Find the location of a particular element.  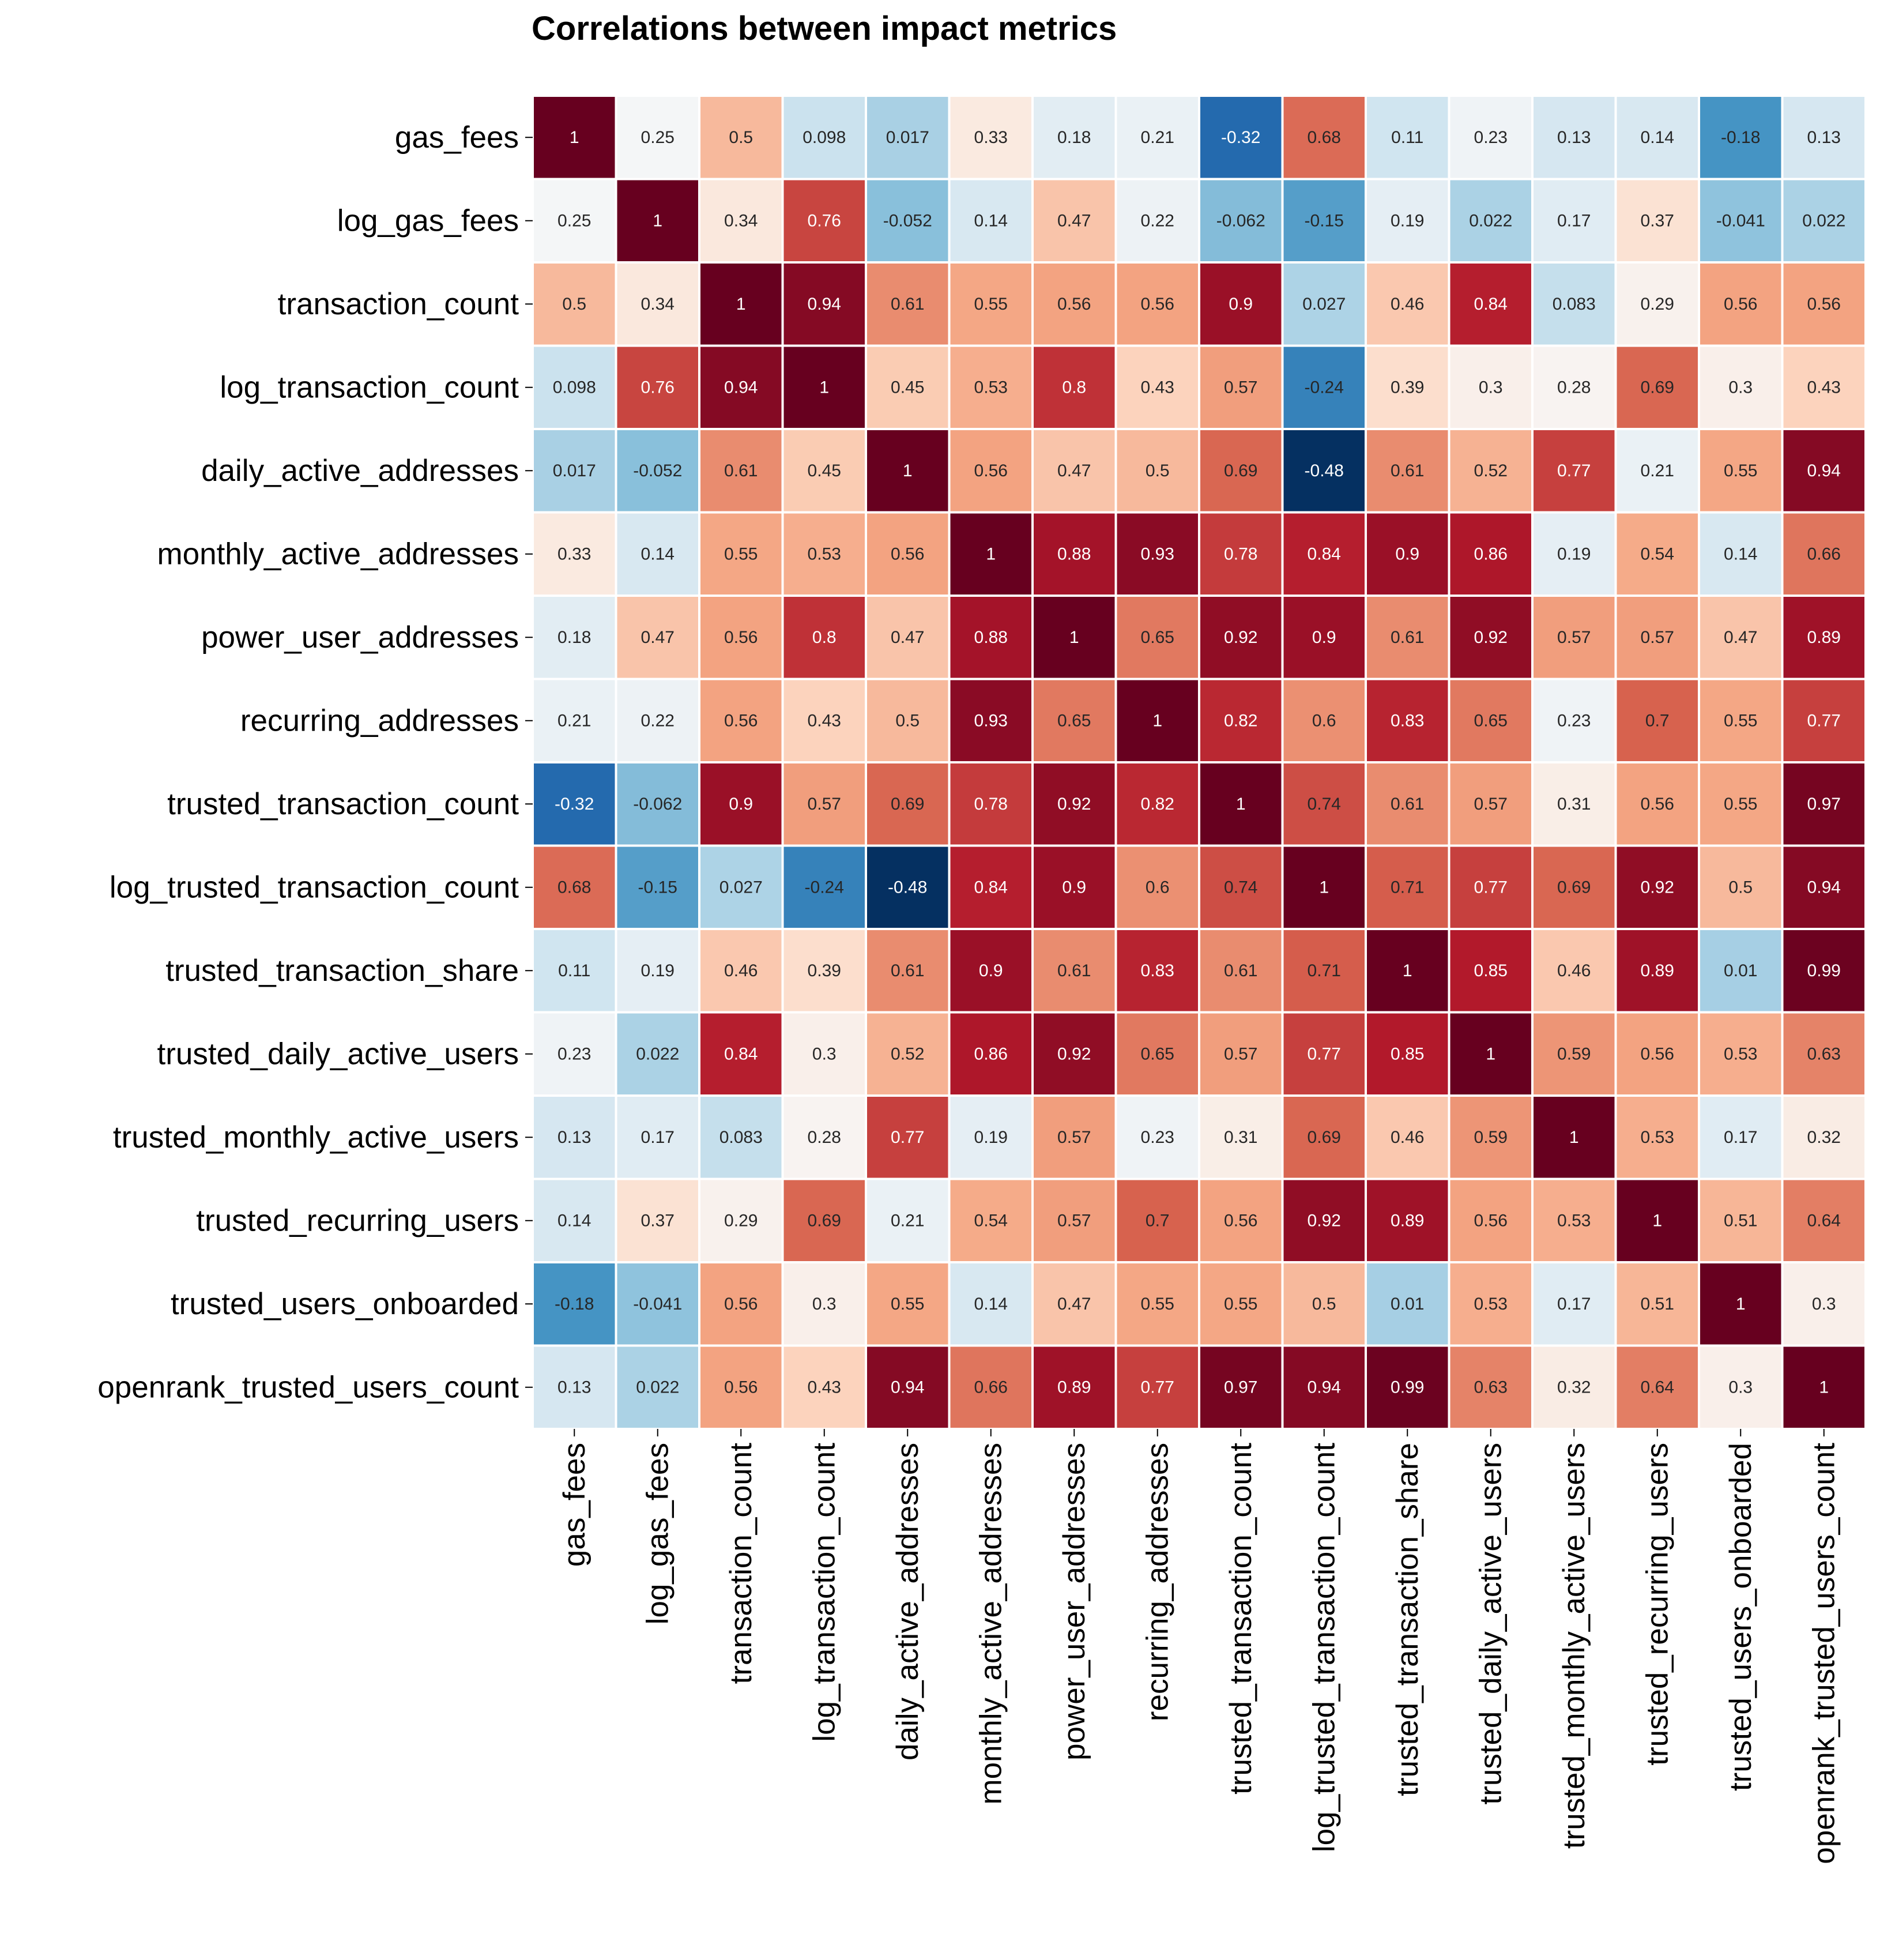

heatmap-cell-power-user-addresses-transaction-count is located at coordinates (741, 637).